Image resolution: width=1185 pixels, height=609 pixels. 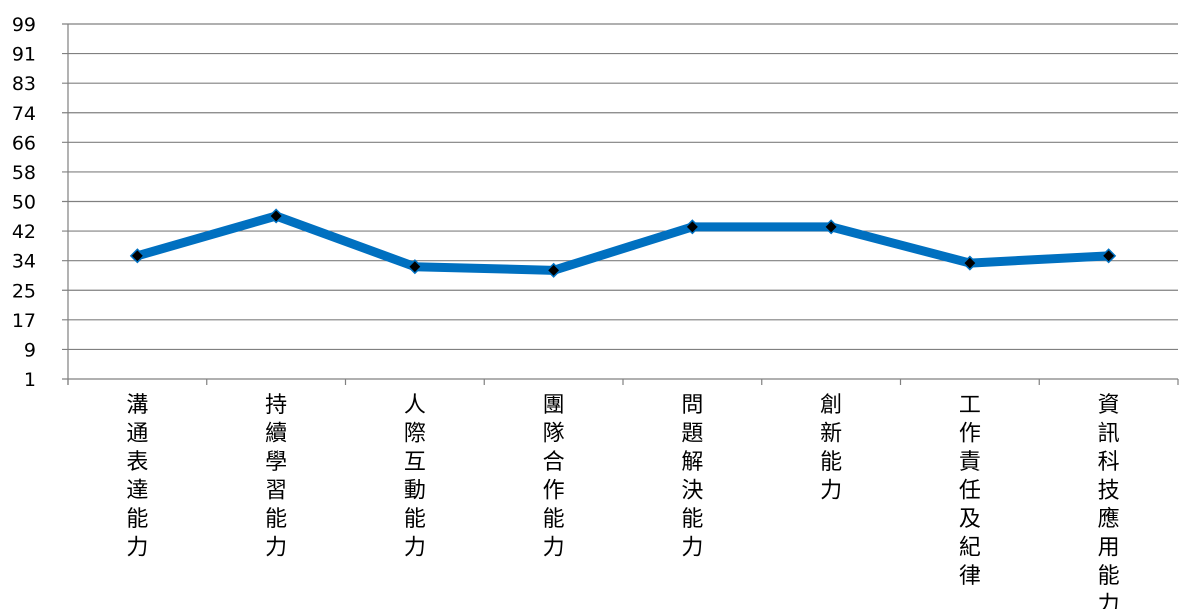 I want to click on series-group, so click(x=623, y=243).